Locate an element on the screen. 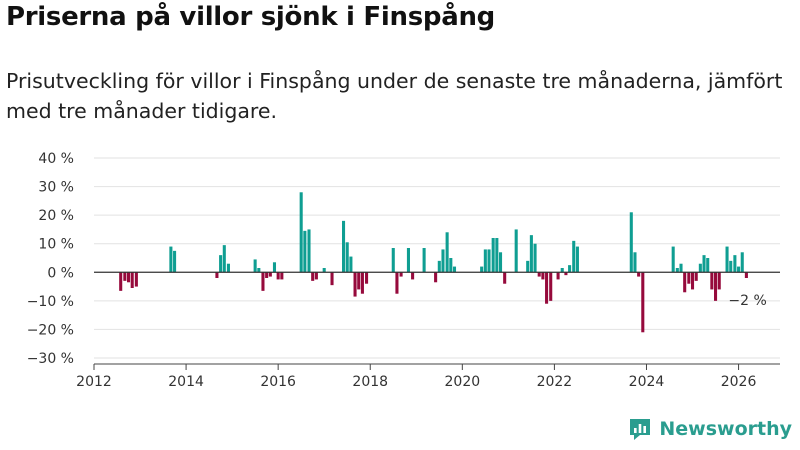 This screenshot has height=450, width=800. y-tick-label: −30 % is located at coordinates (50, 359).